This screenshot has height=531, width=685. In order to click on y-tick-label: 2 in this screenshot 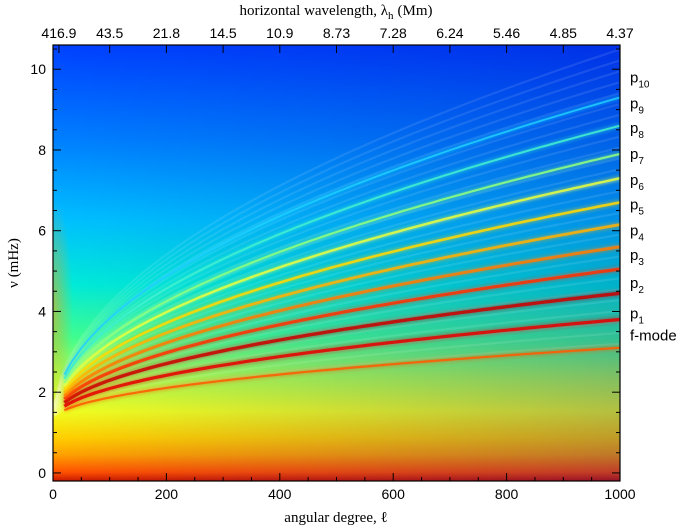, I will do `click(42, 392)`.